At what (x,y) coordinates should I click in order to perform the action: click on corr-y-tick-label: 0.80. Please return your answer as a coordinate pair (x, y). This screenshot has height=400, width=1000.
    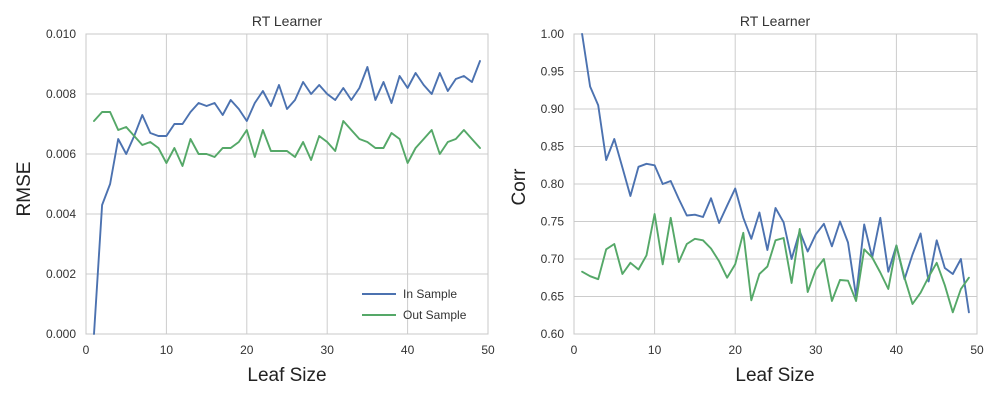
    Looking at the image, I should click on (553, 184).